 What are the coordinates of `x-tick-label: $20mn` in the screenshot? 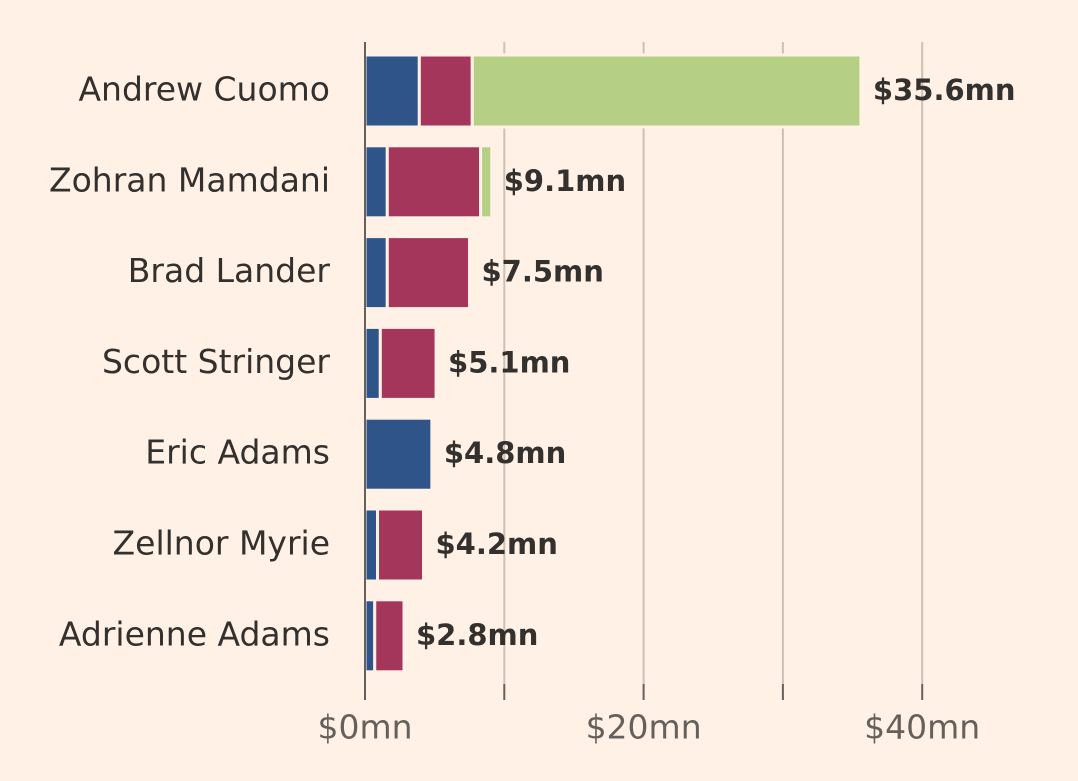 It's located at (644, 727).